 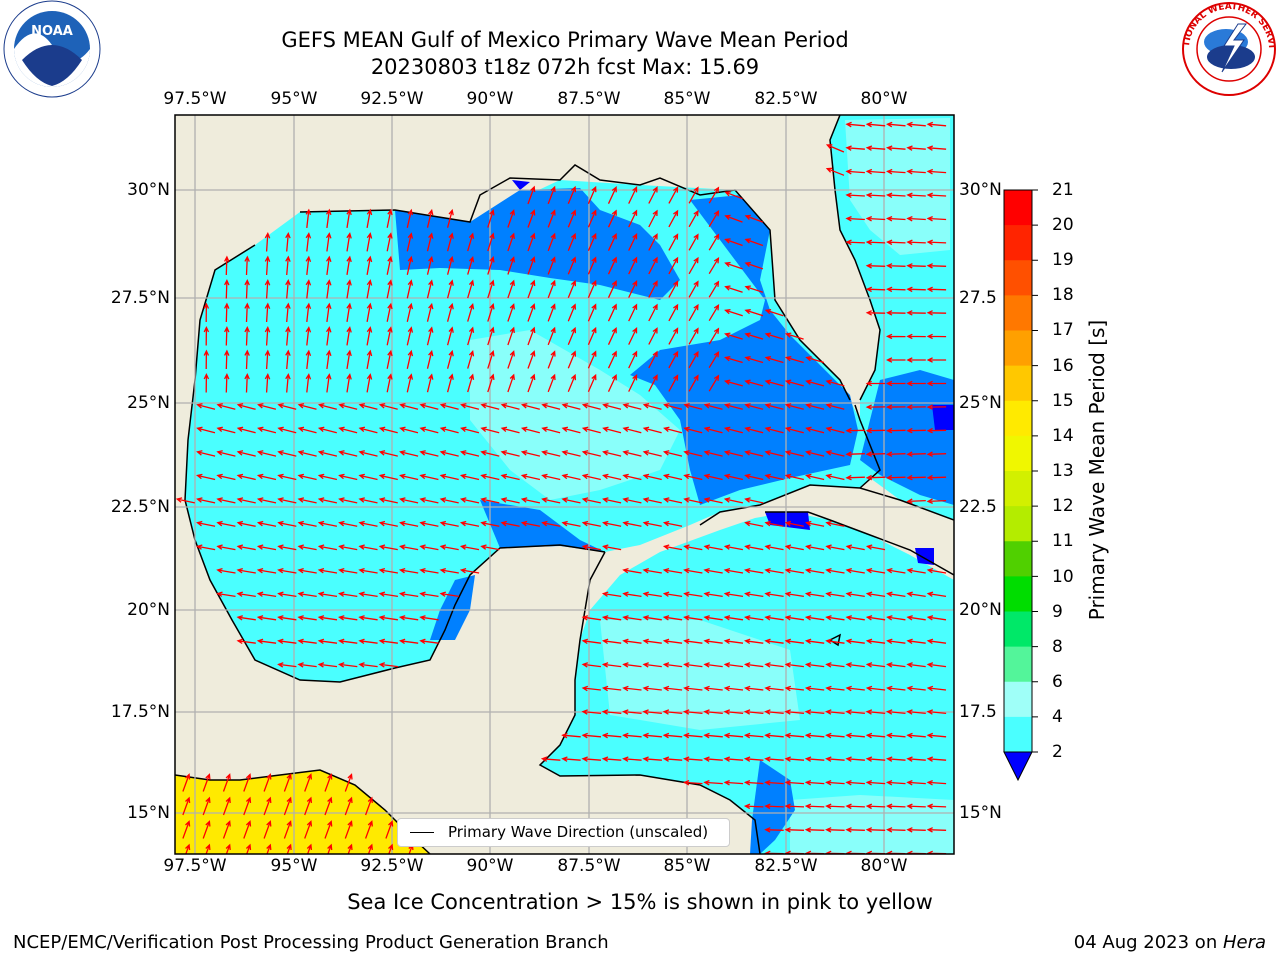 I want to click on colorbar-tick-label: 8, so click(x=1057, y=647).